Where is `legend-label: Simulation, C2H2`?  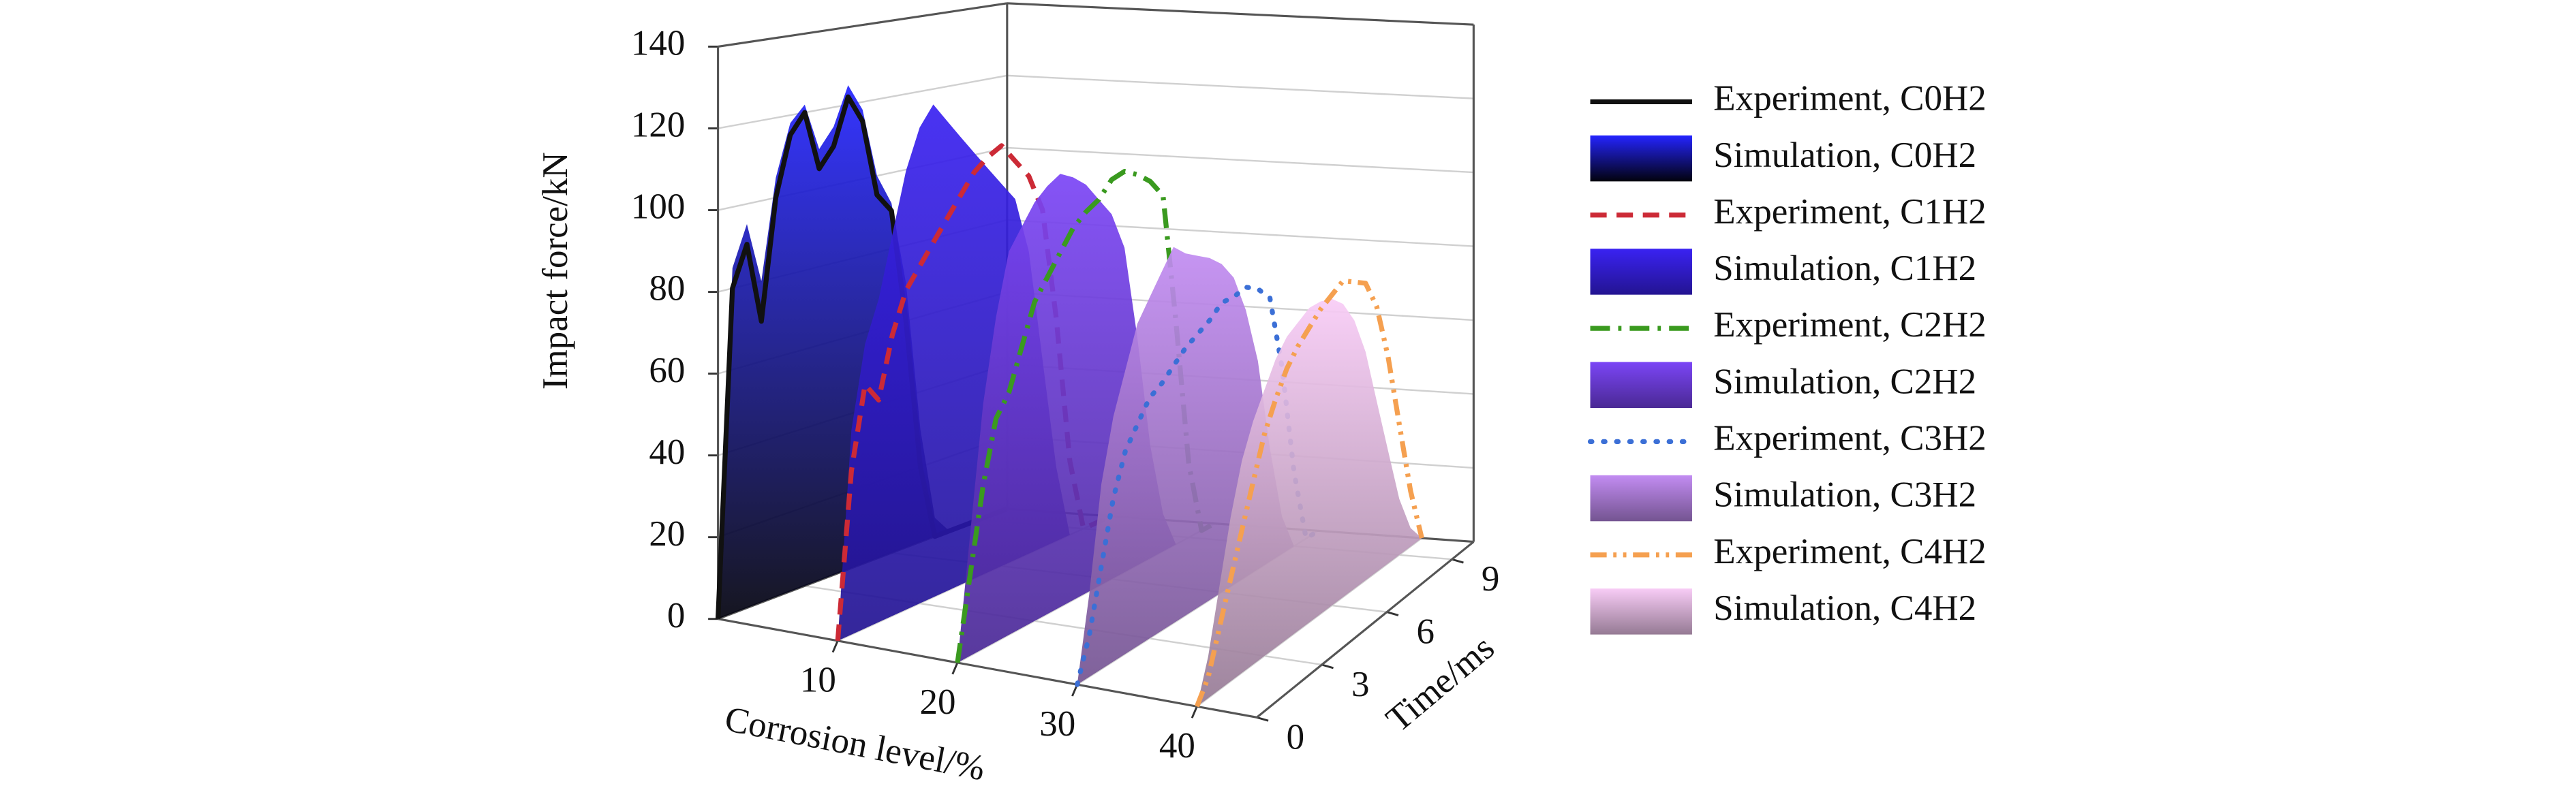
legend-label: Simulation, C2H2 is located at coordinates (1845, 381).